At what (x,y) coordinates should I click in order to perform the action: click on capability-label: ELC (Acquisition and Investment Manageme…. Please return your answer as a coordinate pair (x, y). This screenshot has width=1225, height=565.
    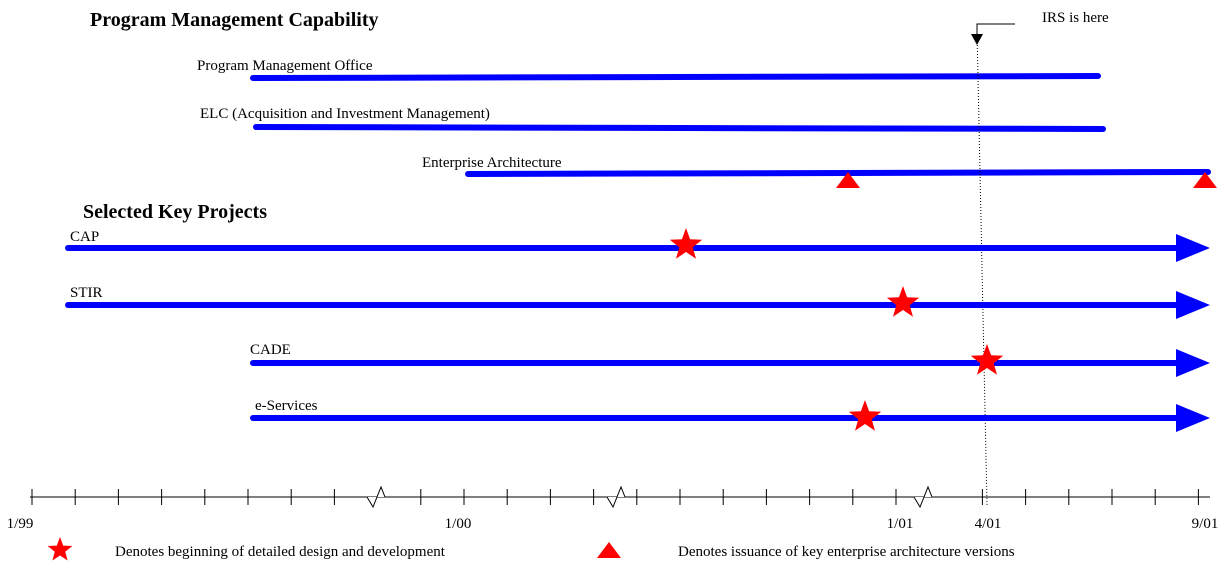
    Looking at the image, I should click on (345, 114).